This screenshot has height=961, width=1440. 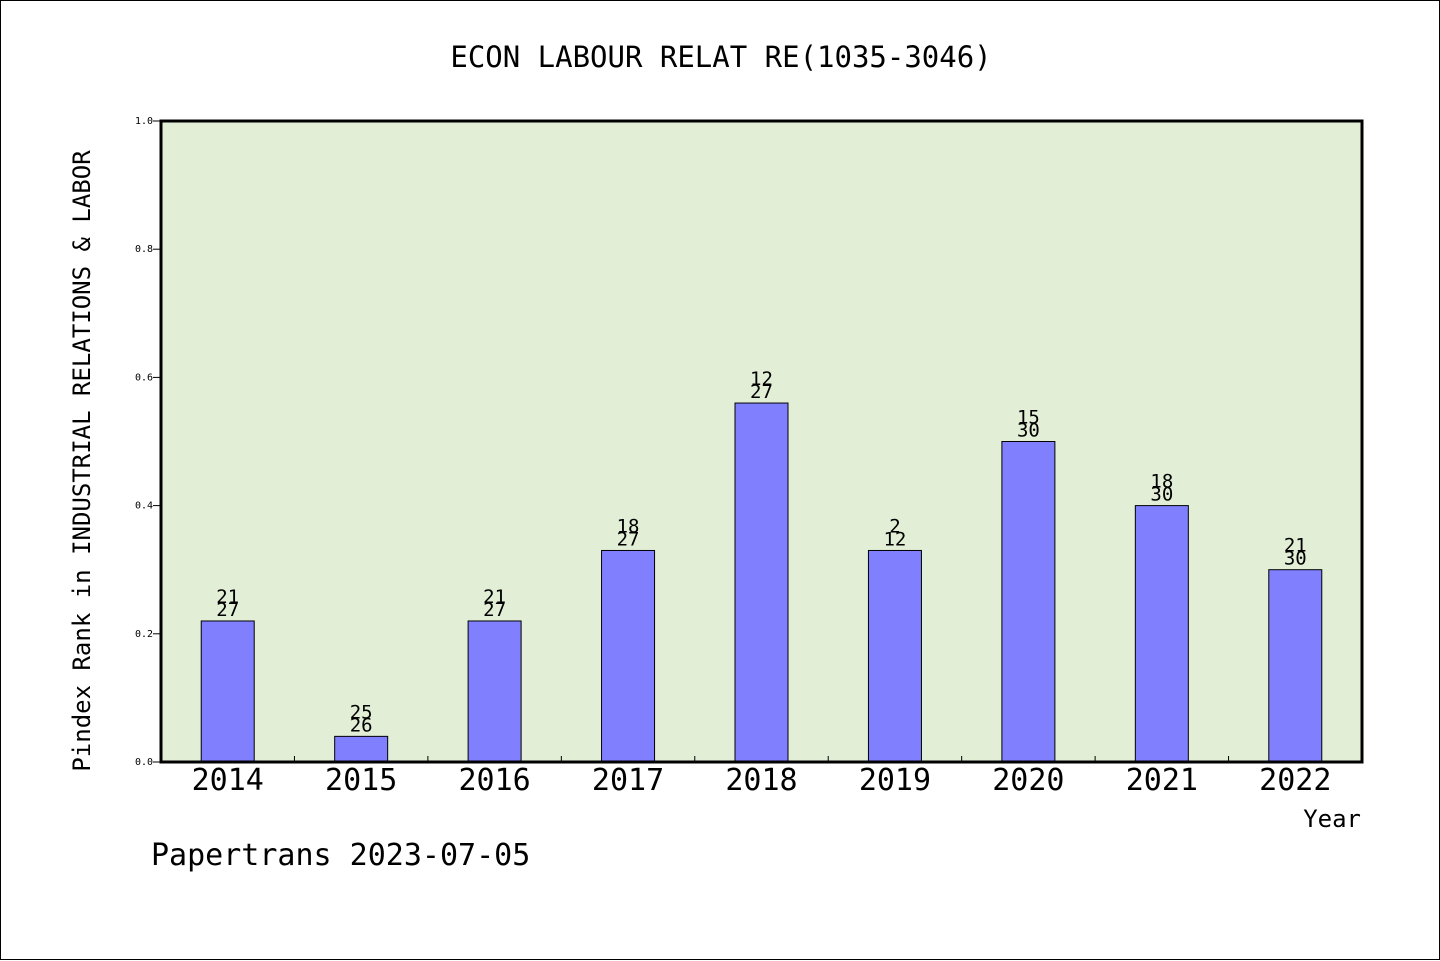 I want to click on x-tick-label-2019: 2019, so click(x=895, y=780).